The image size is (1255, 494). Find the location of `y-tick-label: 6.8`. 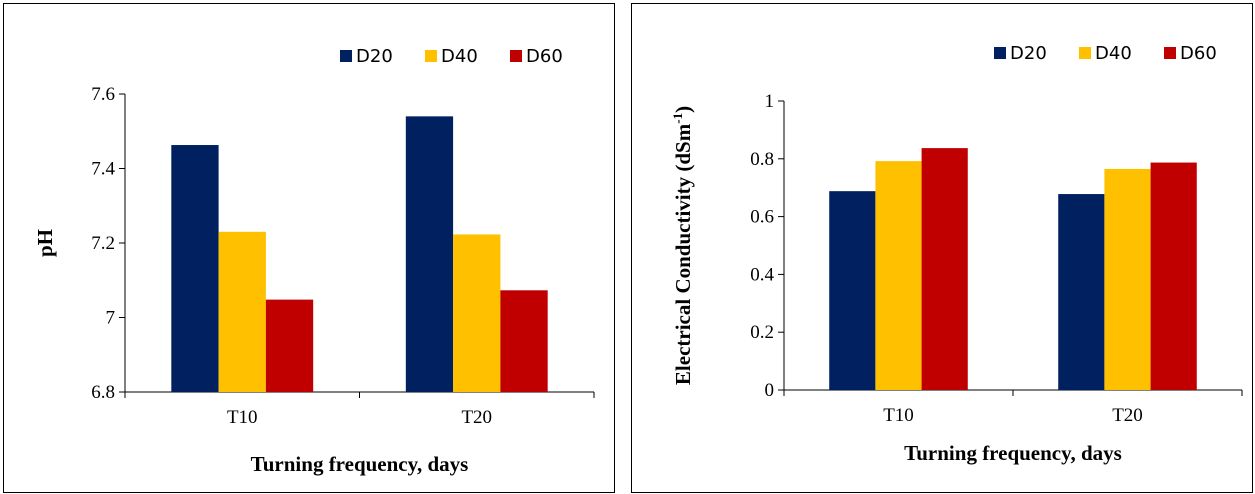

y-tick-label: 6.8 is located at coordinates (103, 392).